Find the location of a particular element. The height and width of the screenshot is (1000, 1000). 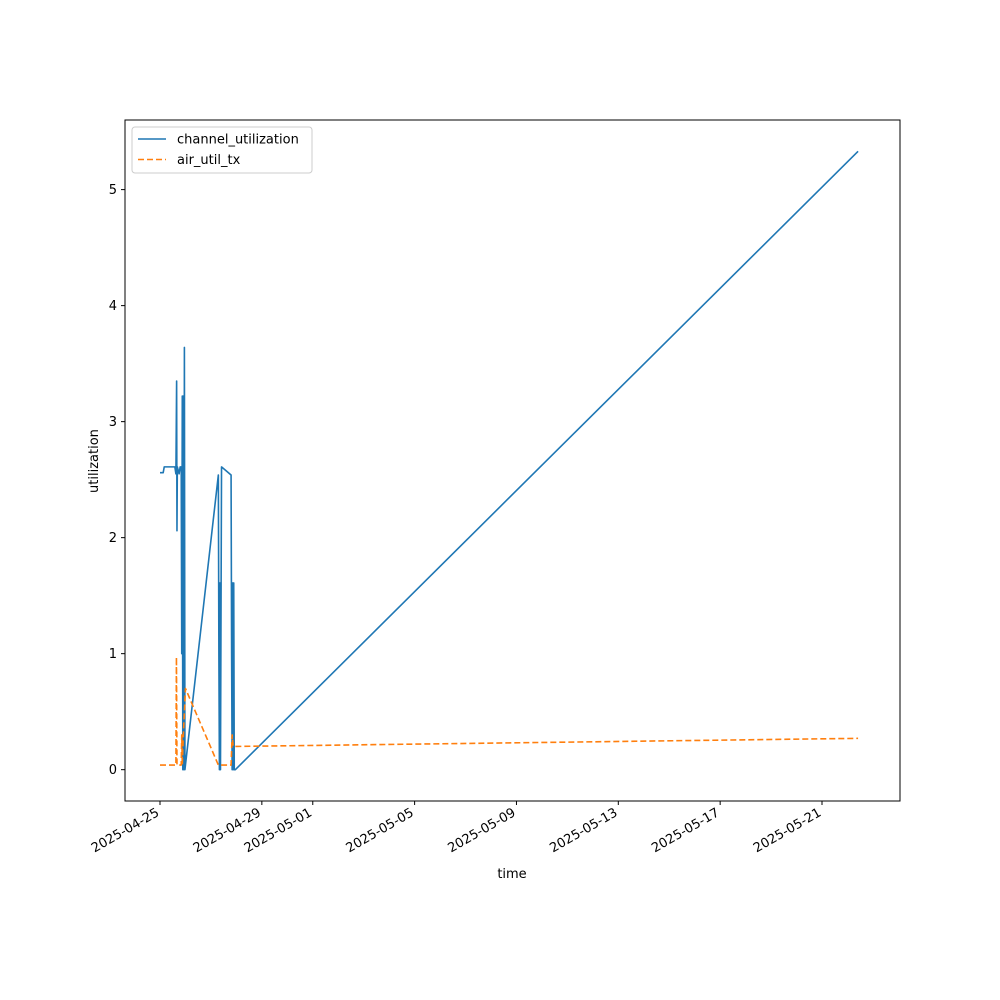

y-axis: 0 1 2 3 4 5 is located at coordinates (117, 480).